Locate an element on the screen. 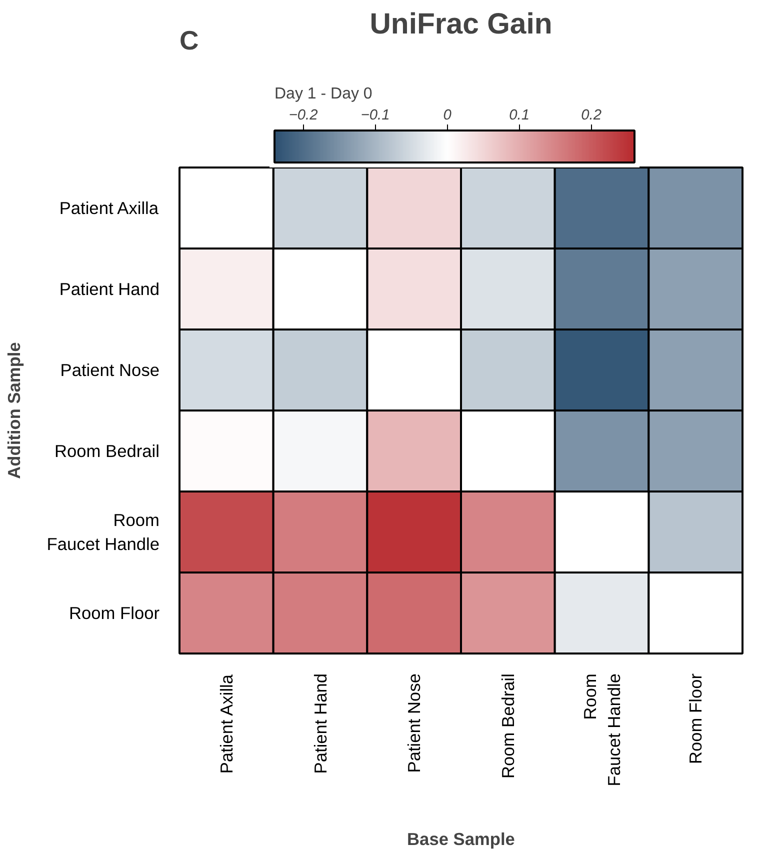 Image resolution: width=767 pixels, height=852 pixels. x-tick-label: Patient Axilla is located at coordinates (226, 724).